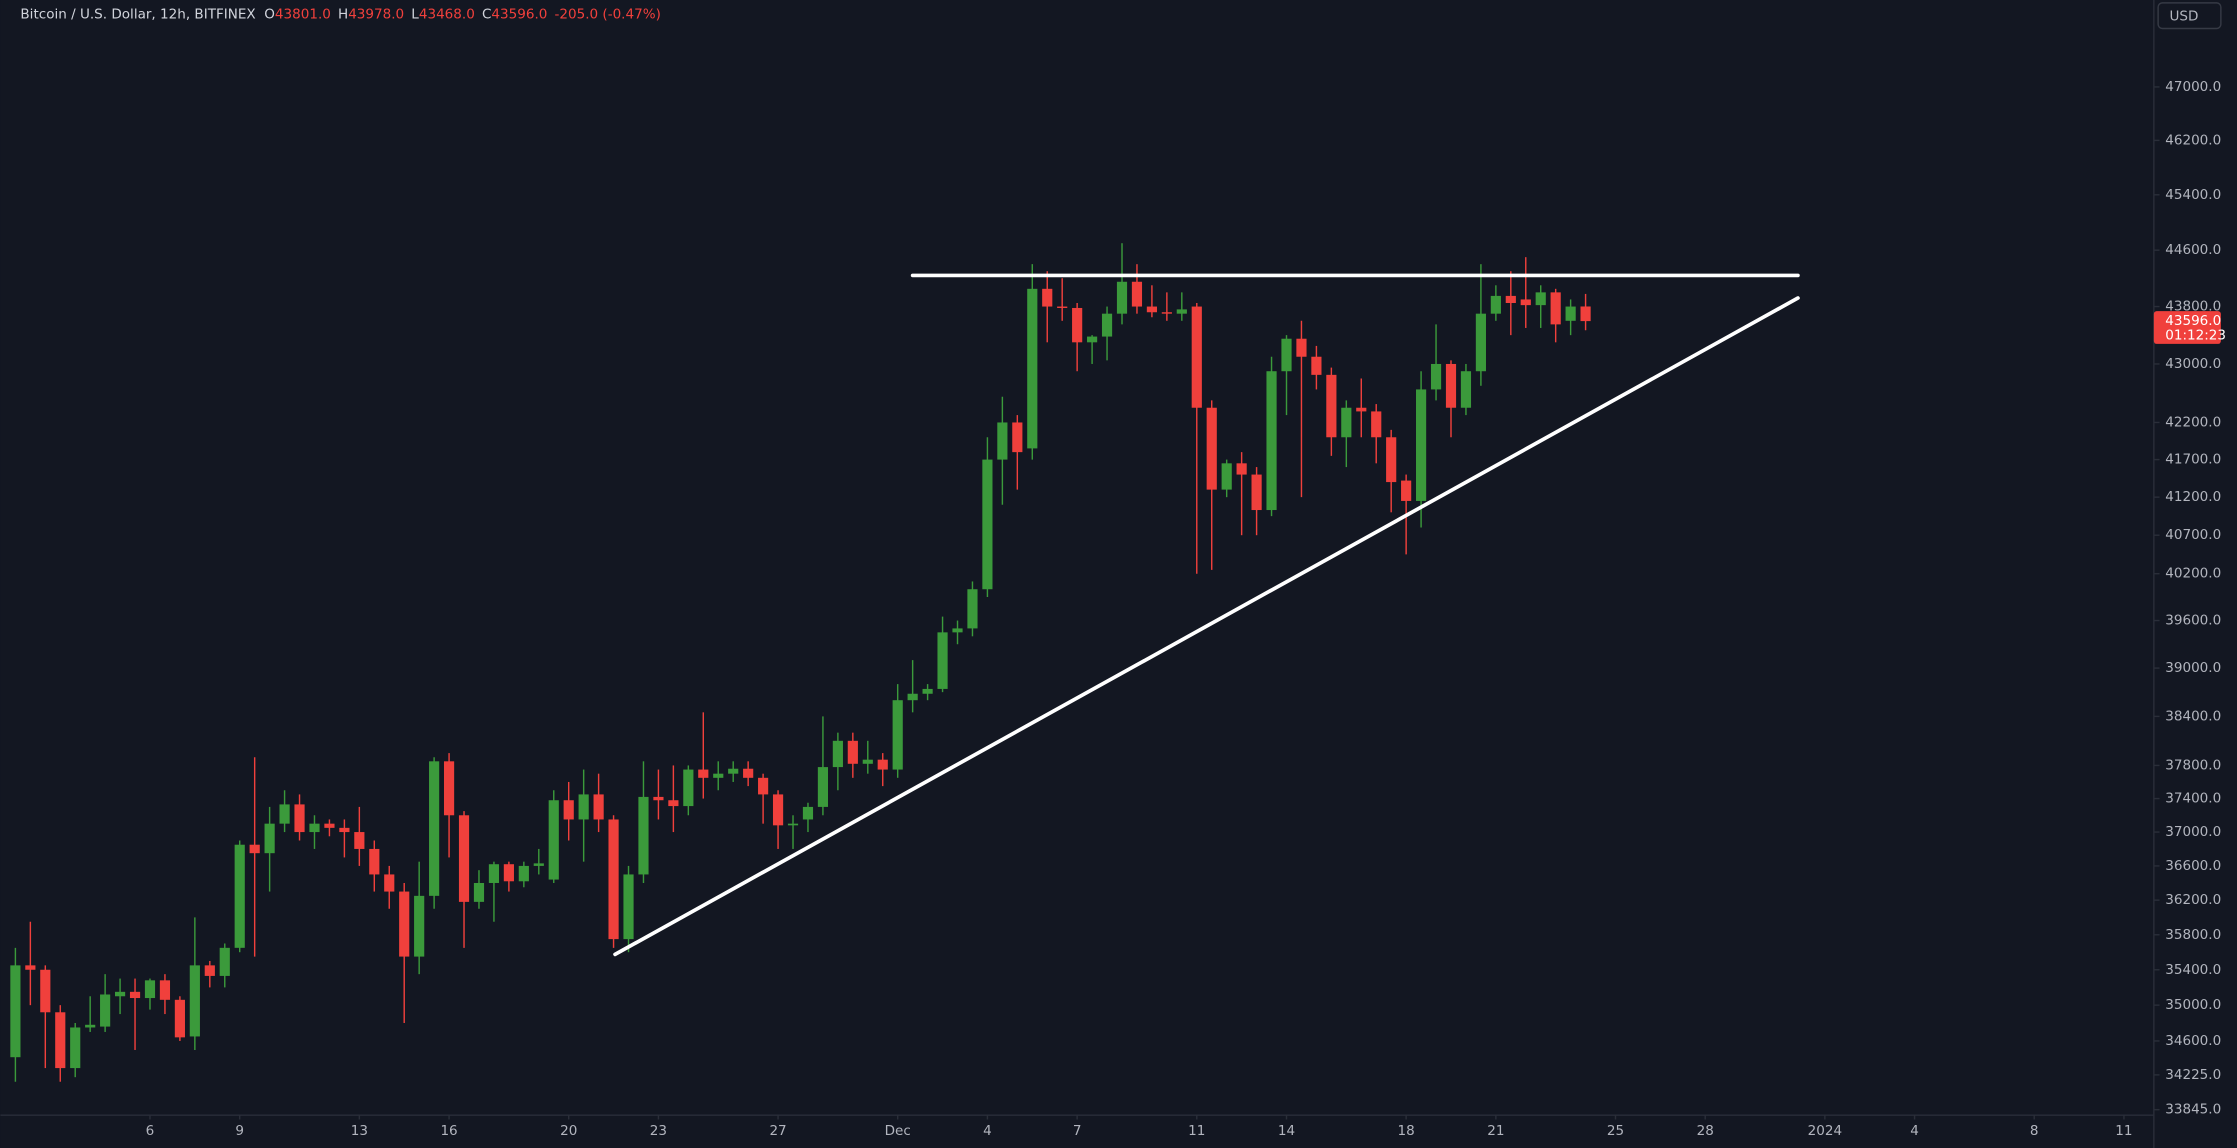 This screenshot has height=1148, width=2237. What do you see at coordinates (2193, 250) in the screenshot?
I see `y-tick-label: 44600.0` at bounding box center [2193, 250].